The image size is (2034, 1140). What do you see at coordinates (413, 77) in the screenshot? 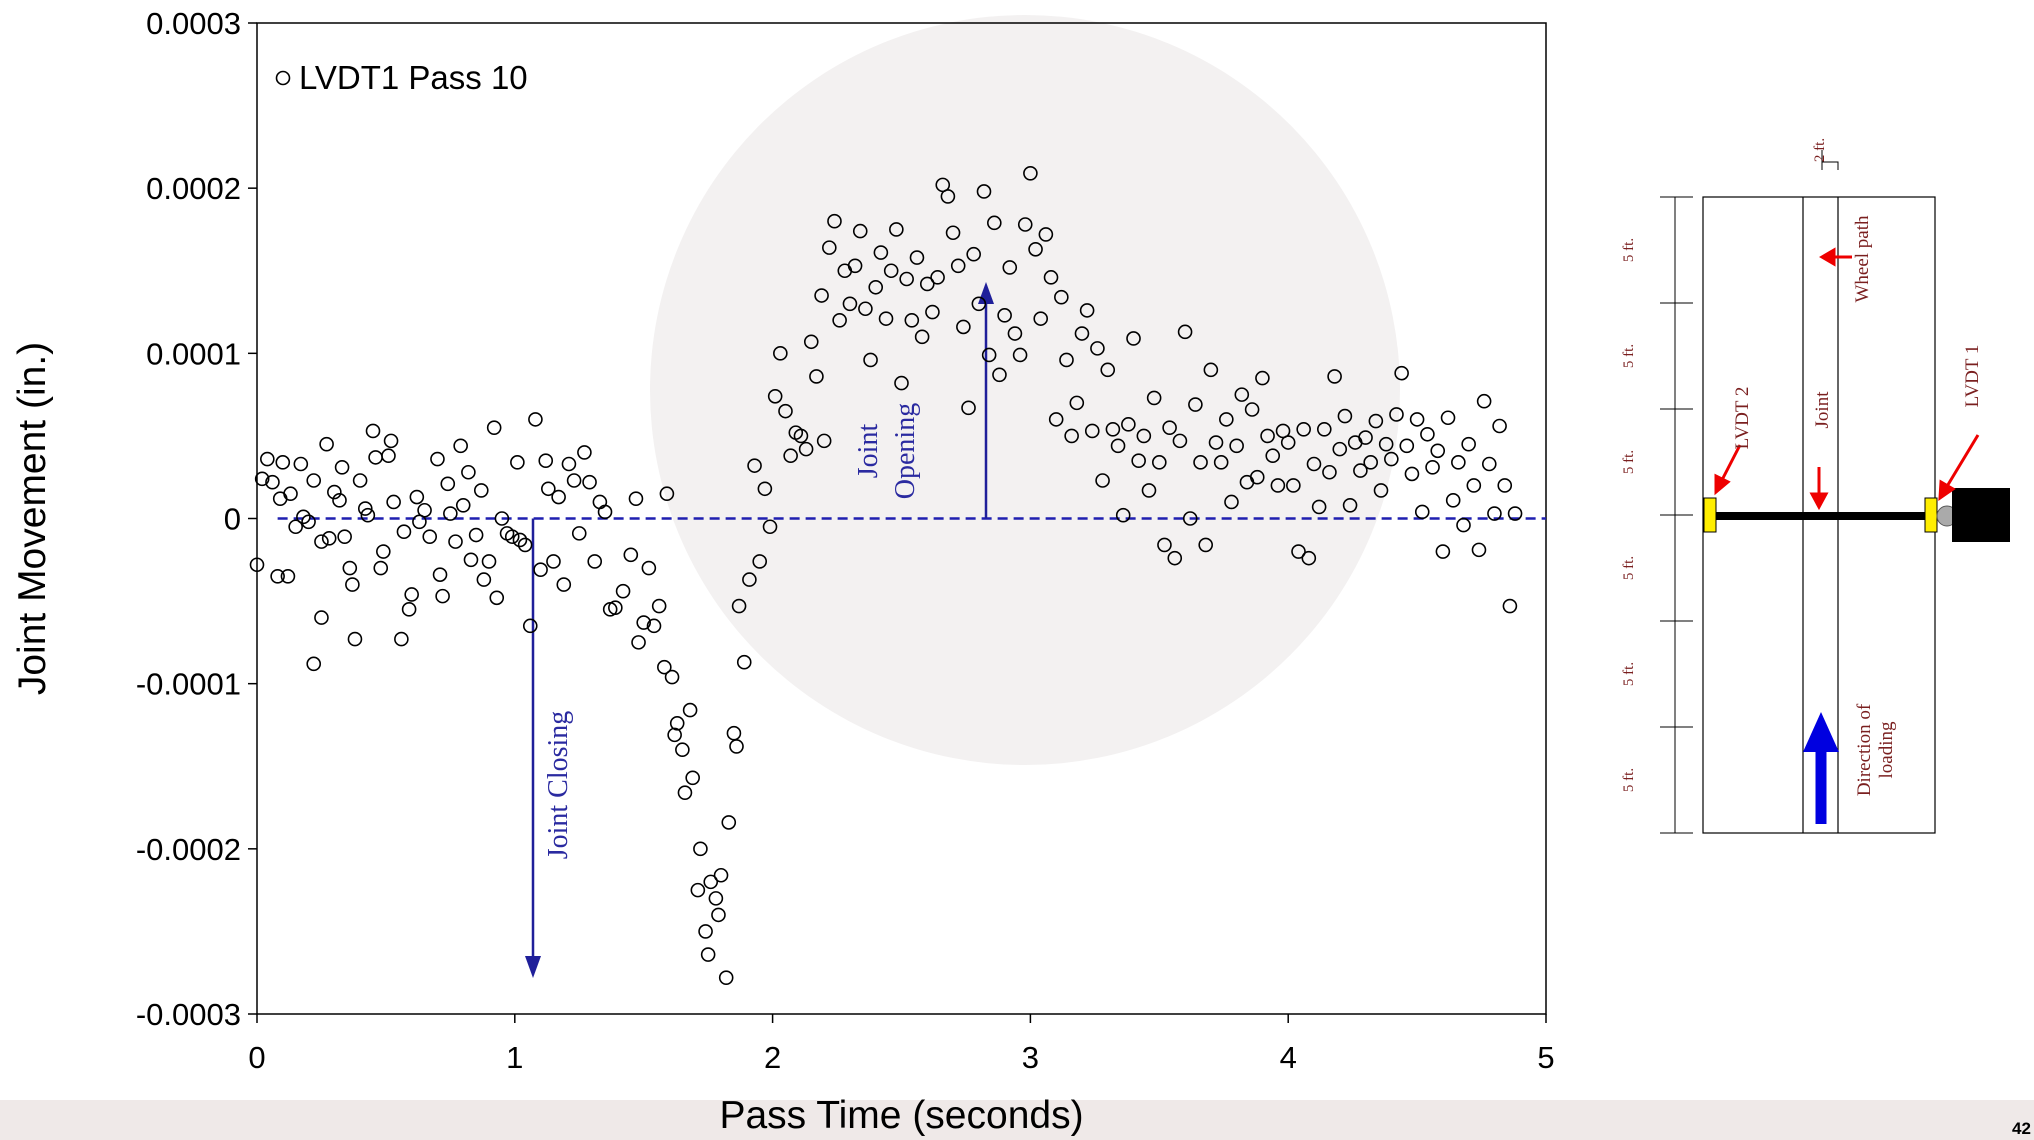
I see `legend-label: LVDT1 Pass 10` at bounding box center [413, 77].